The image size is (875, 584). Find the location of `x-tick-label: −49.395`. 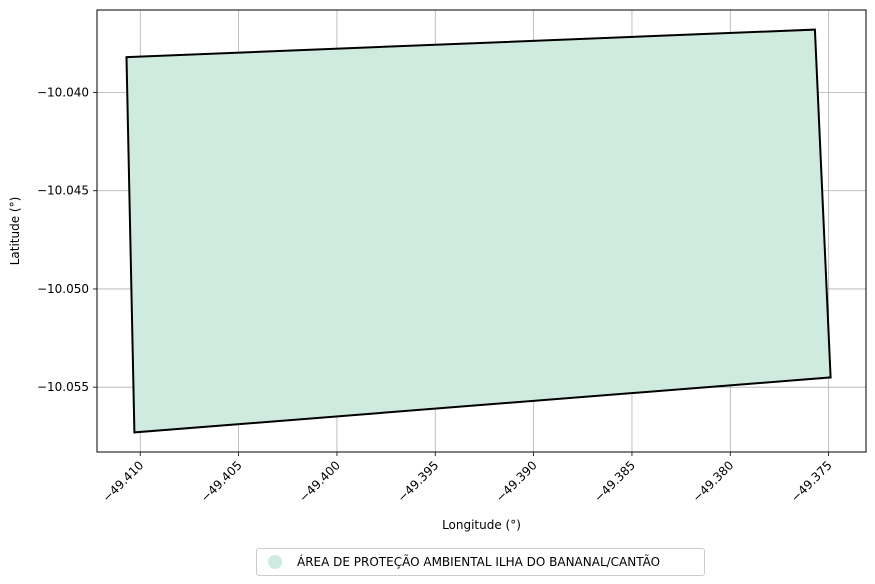

x-tick-label: −49.395 is located at coordinates (418, 481).